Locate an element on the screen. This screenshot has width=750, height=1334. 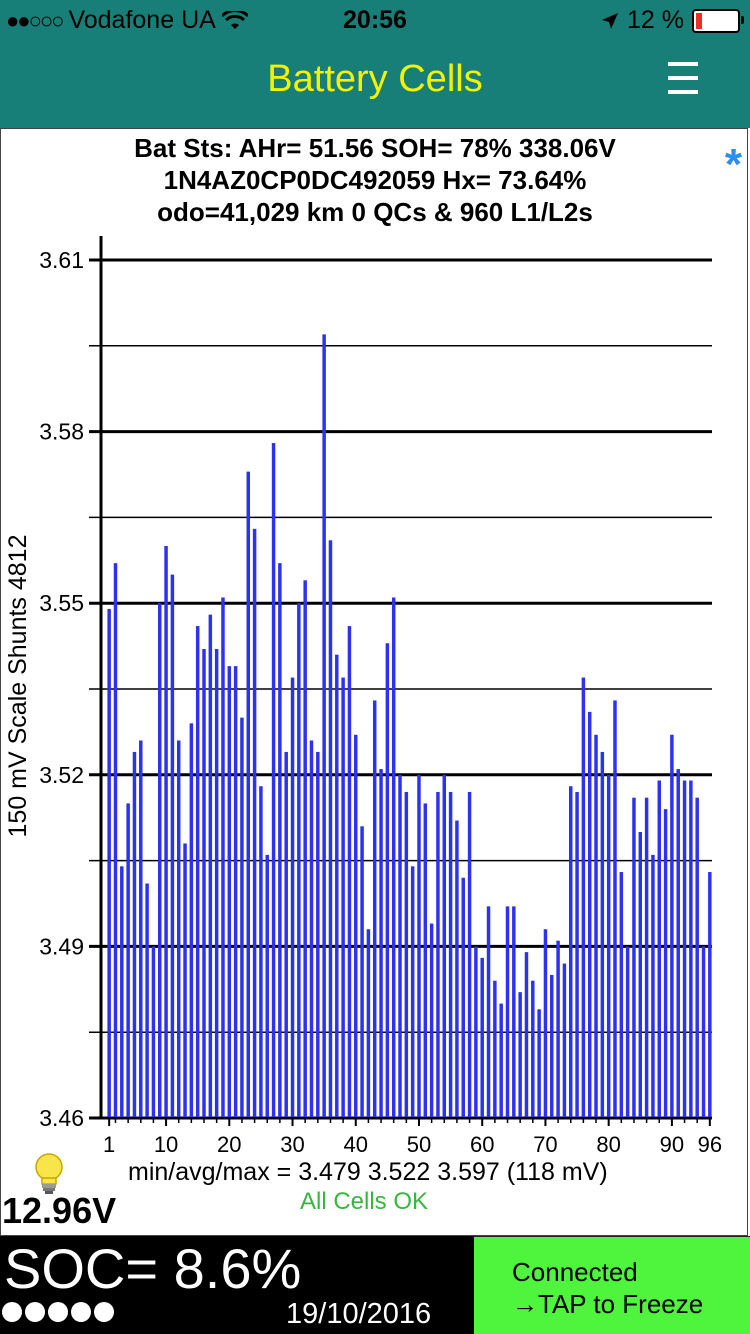
tap-to-freeze-label: →TAP to Freeze is located at coordinates (608, 1304).